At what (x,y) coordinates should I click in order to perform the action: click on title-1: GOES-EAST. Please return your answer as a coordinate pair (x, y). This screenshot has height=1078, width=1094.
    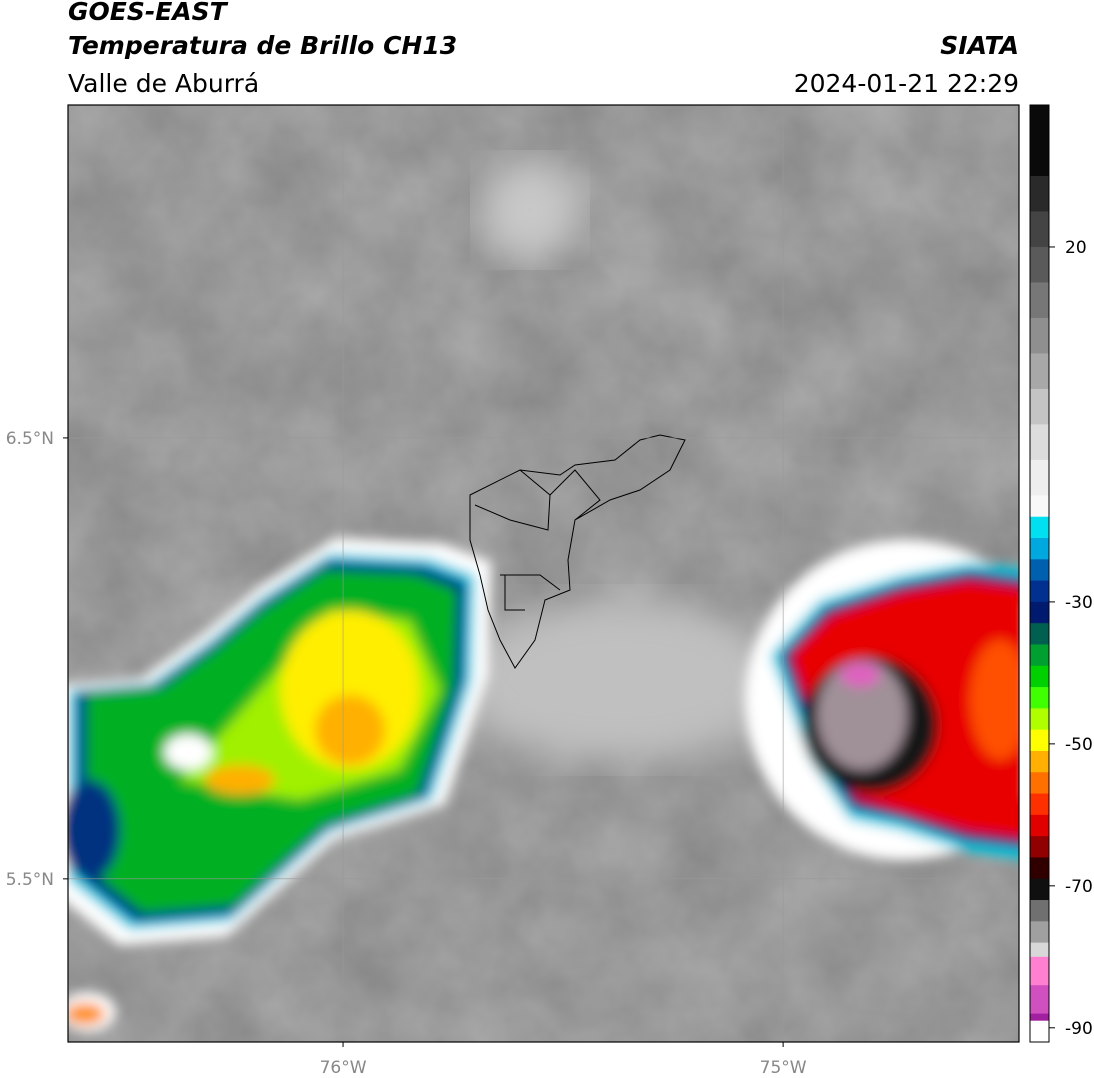
    Looking at the image, I should click on (148, 13).